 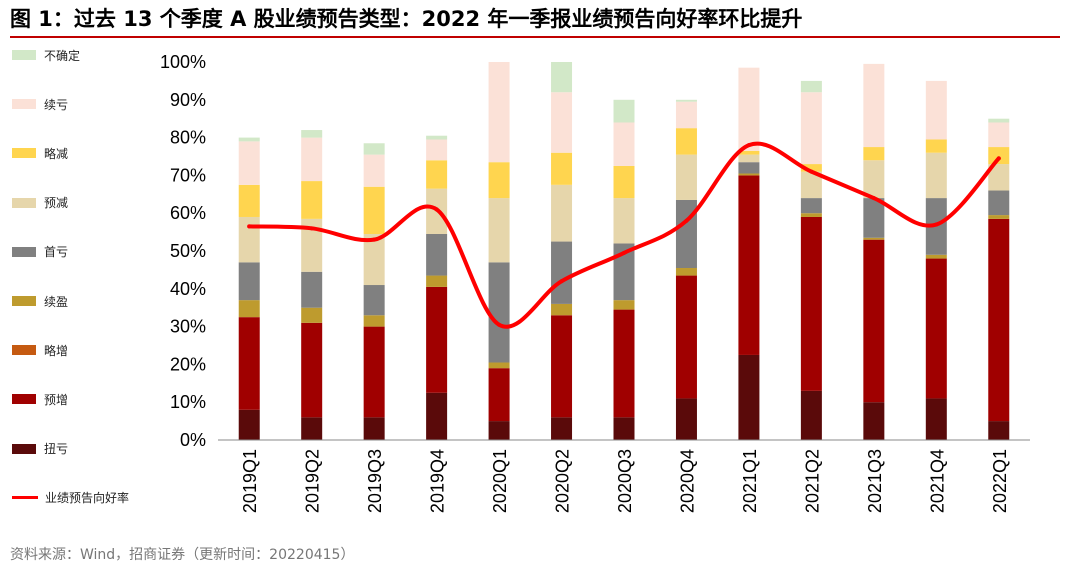 What do you see at coordinates (812, 481) in the screenshot?
I see `x-tick-label: 2021Q2` at bounding box center [812, 481].